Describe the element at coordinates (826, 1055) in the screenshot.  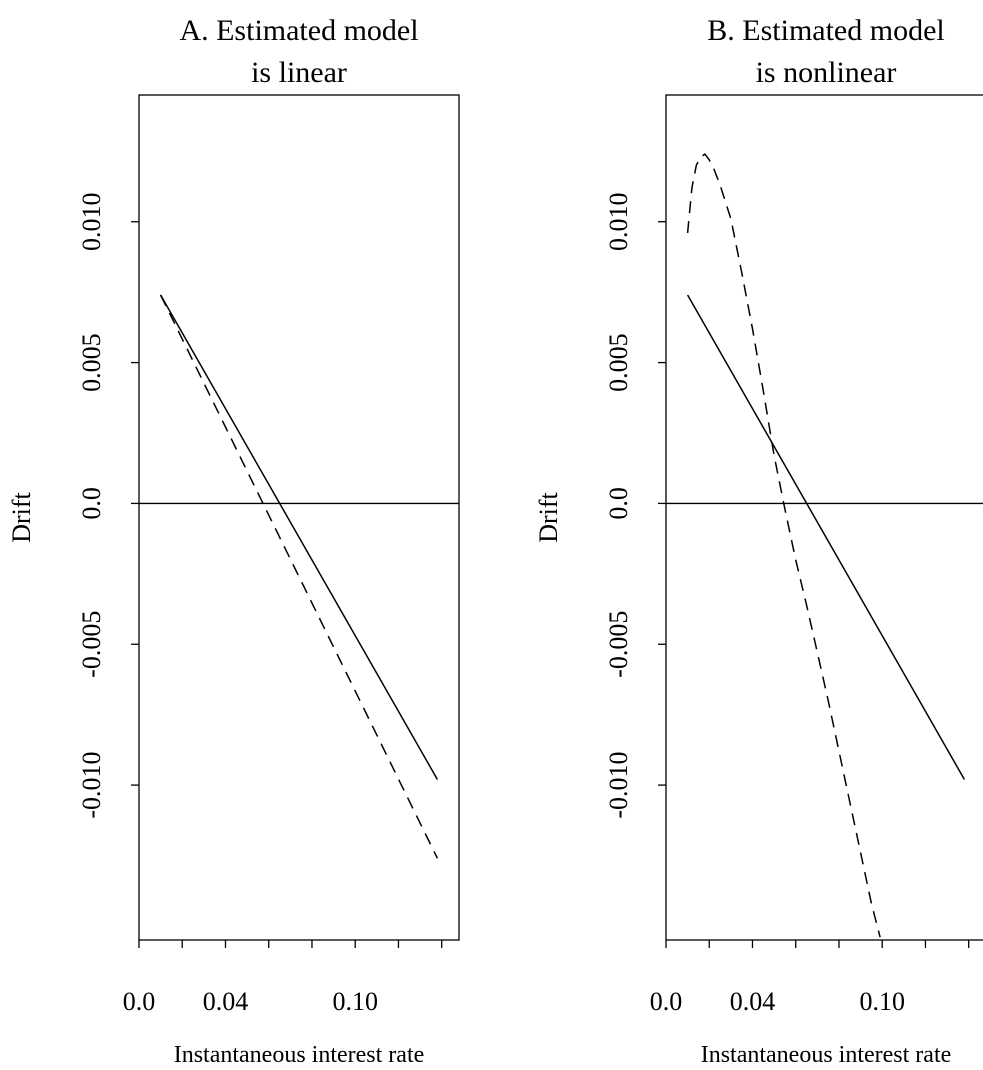
I see `panel-b-x-axis-label: Instantaneous interest rate` at that location.